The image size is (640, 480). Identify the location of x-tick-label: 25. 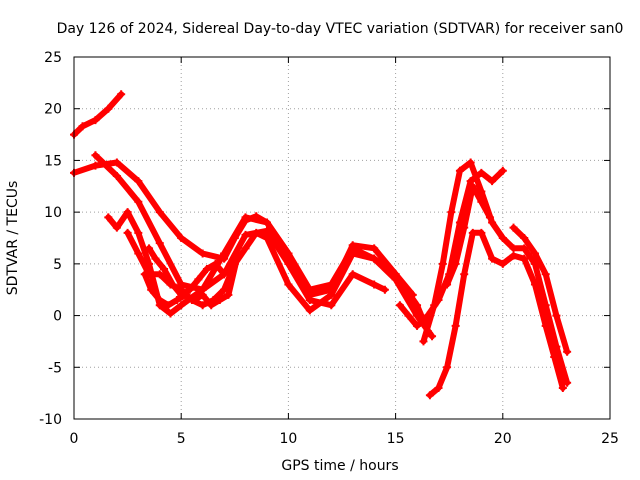
(610, 439).